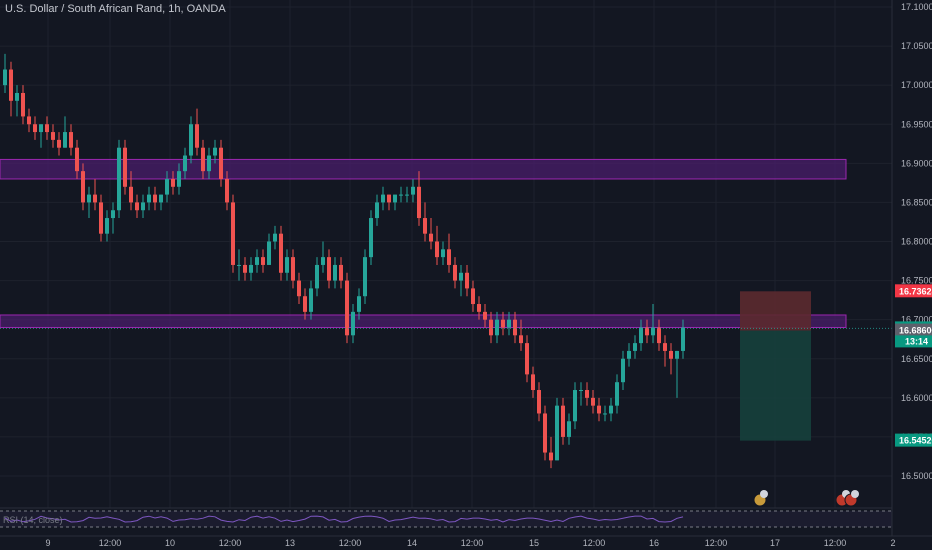  Describe the element at coordinates (916, 359) in the screenshot. I see `price-tick-label: 16.65000` at that location.